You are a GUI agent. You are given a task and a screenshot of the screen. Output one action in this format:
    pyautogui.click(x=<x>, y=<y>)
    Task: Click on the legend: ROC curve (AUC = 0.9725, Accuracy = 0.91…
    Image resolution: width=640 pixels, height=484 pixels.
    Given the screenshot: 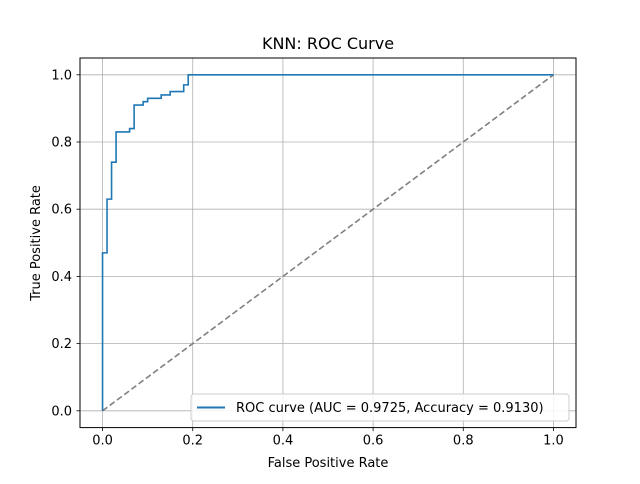 What is the action you would take?
    pyautogui.click(x=380, y=407)
    